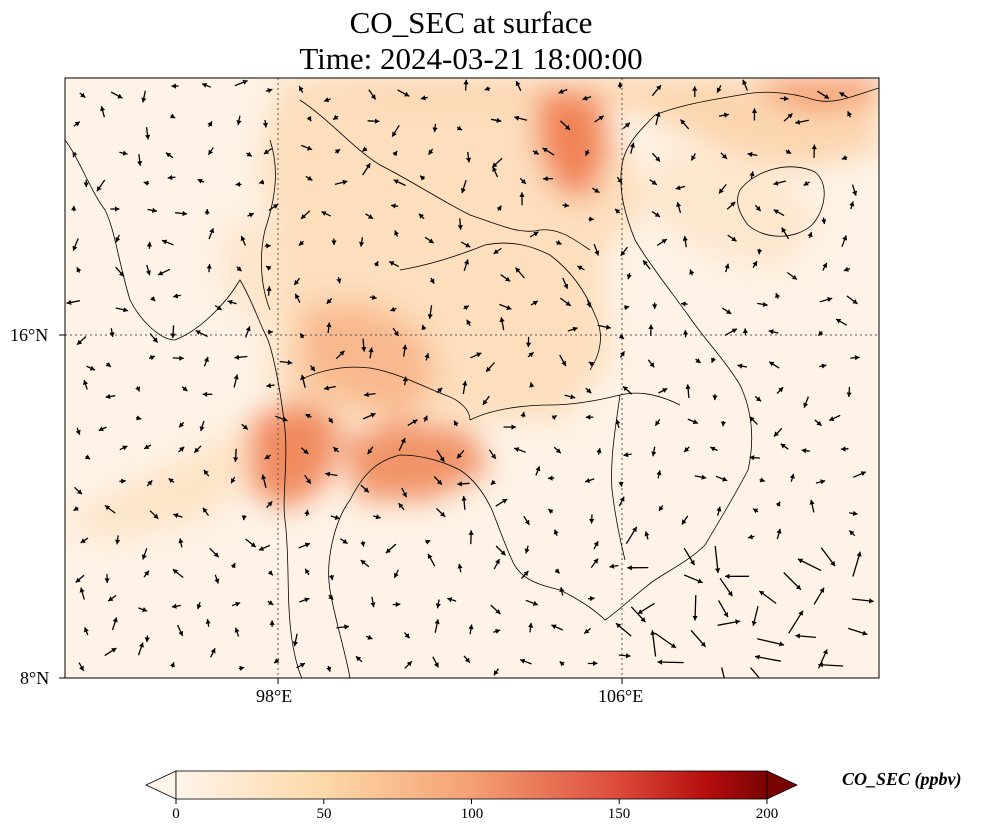 Image resolution: width=990 pixels, height=836 pixels. What do you see at coordinates (471, 787) in the screenshot?
I see `colorbar` at bounding box center [471, 787].